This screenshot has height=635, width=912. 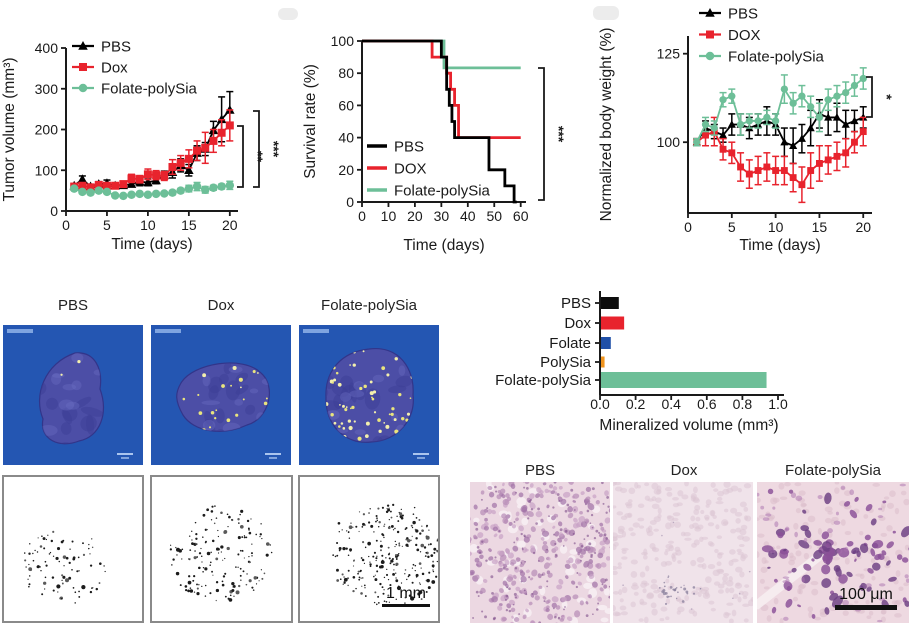 I want to click on mineral-section-dox, so click(x=221, y=549).